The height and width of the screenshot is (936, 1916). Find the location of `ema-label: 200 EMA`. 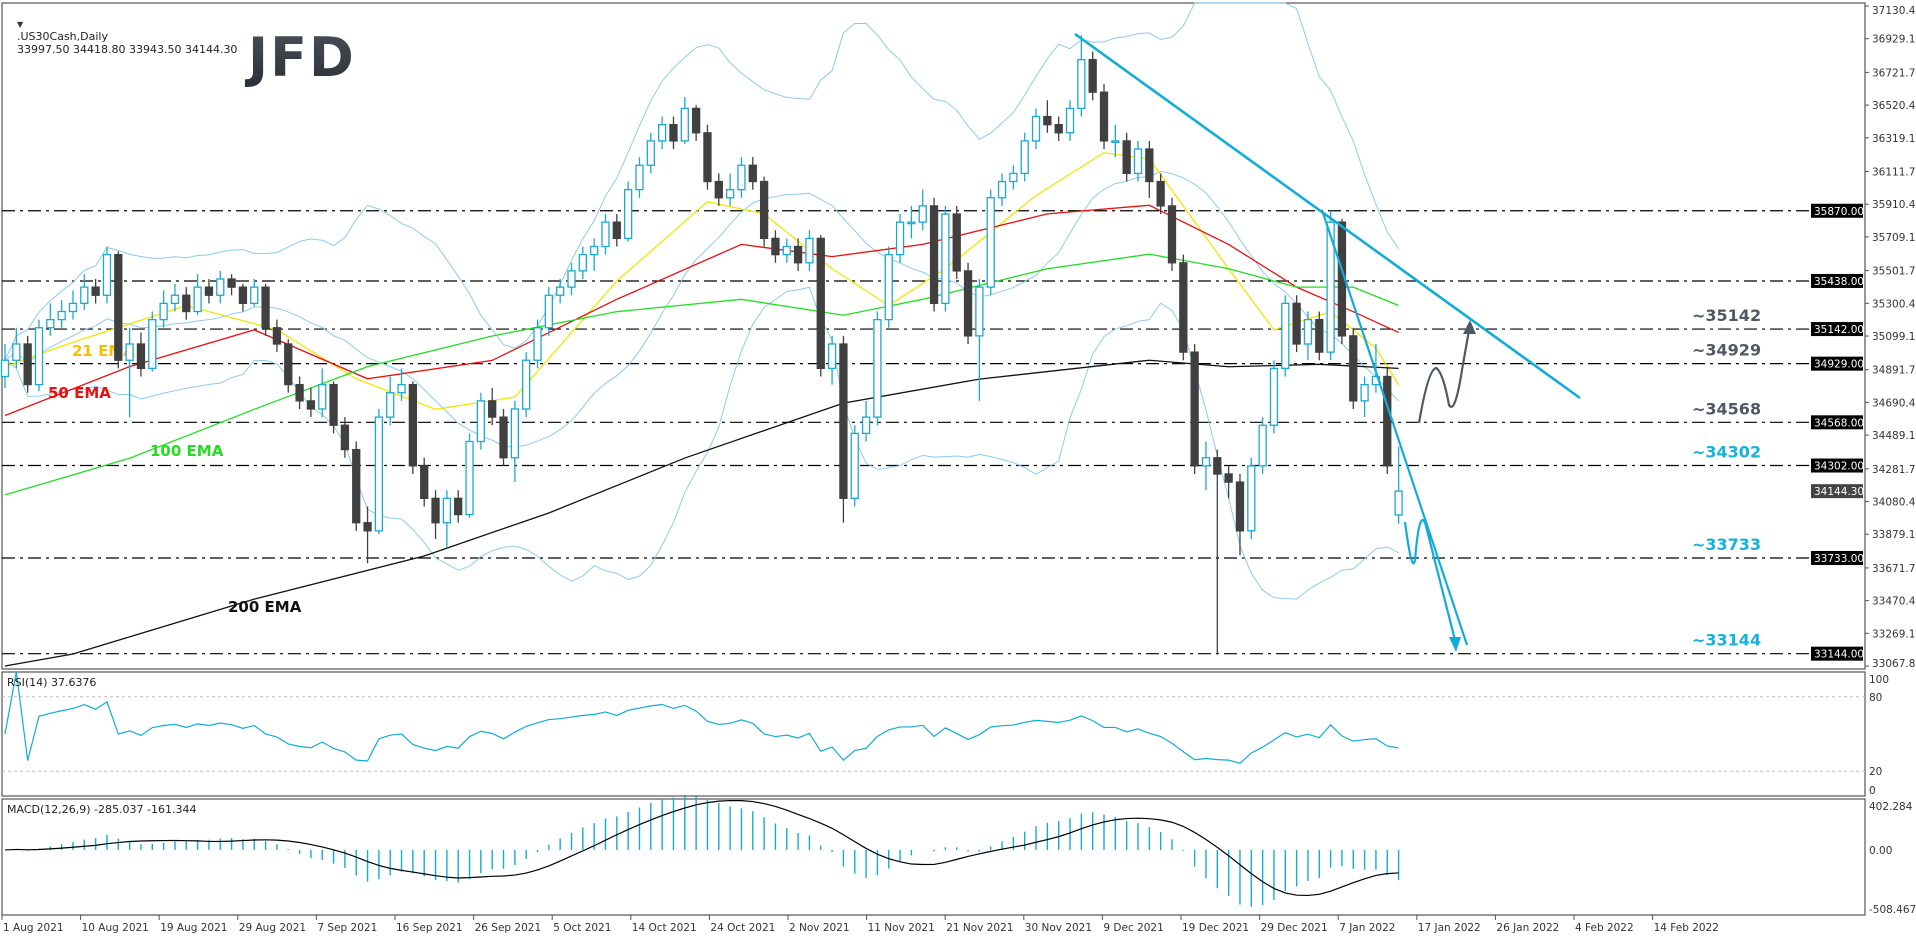

ema-label: 200 EMA is located at coordinates (265, 607).